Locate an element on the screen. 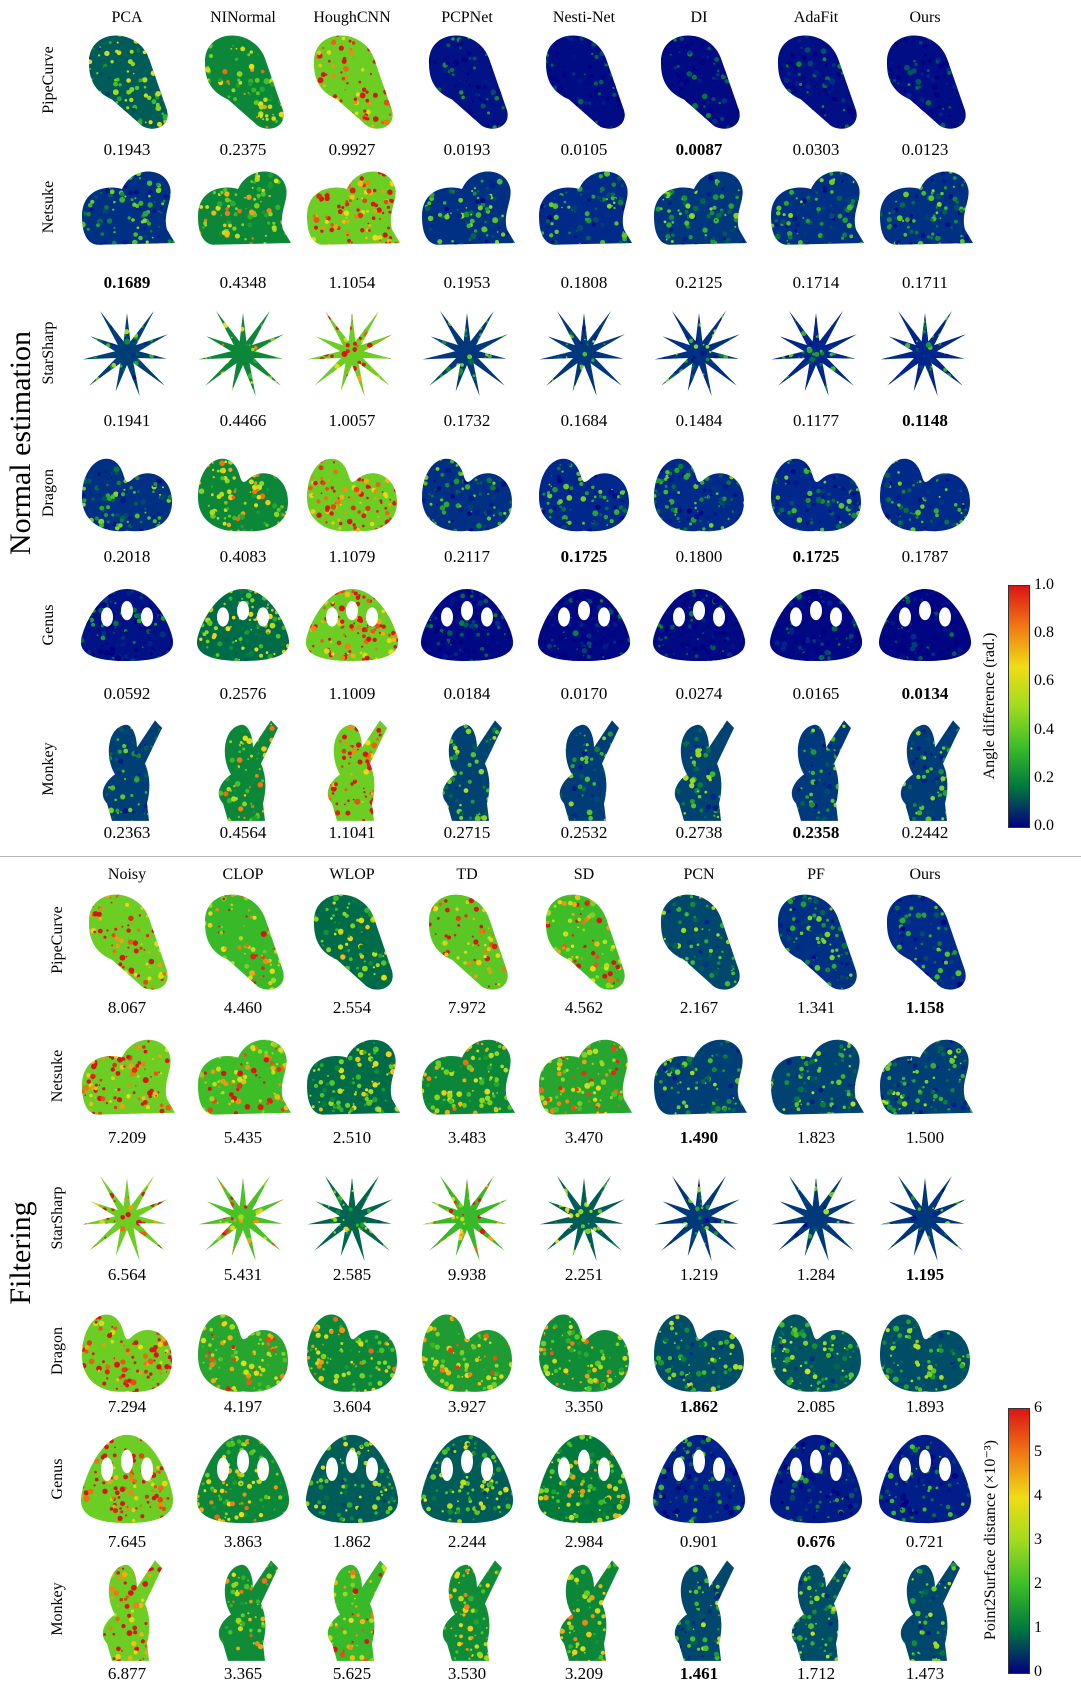 The image size is (1081, 1687). error-value: 2.984 is located at coordinates (584, 1541).